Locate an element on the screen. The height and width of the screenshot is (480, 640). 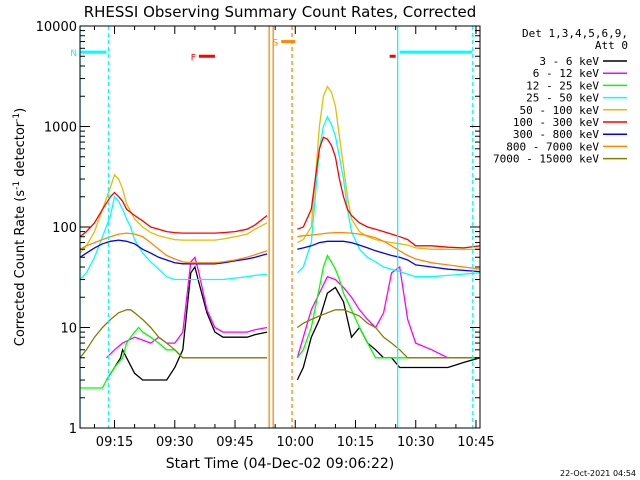
y-axis-label: Corrected Count Rate (s-1 detector-1) is located at coordinates (20, 227).